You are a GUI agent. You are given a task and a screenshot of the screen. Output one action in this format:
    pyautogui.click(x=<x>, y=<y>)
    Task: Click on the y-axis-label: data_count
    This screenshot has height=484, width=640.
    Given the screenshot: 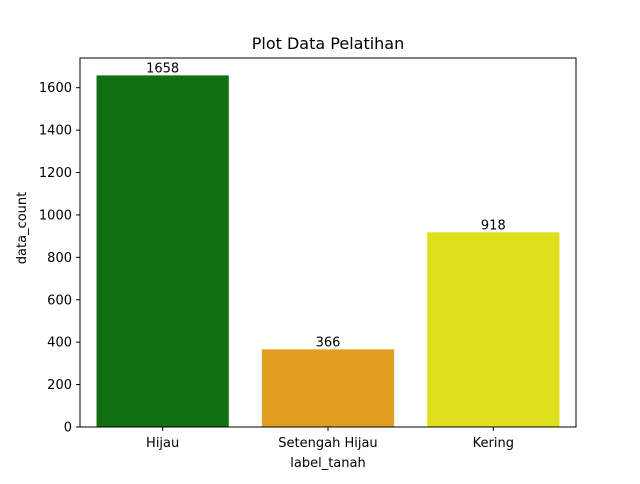 What is the action you would take?
    pyautogui.click(x=22, y=228)
    